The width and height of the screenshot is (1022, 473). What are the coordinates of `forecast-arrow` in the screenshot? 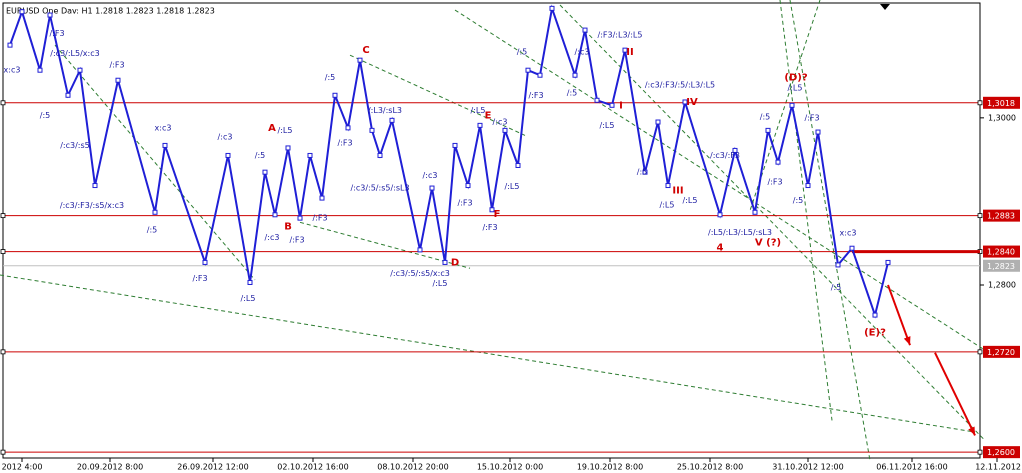 It's located at (899, 315).